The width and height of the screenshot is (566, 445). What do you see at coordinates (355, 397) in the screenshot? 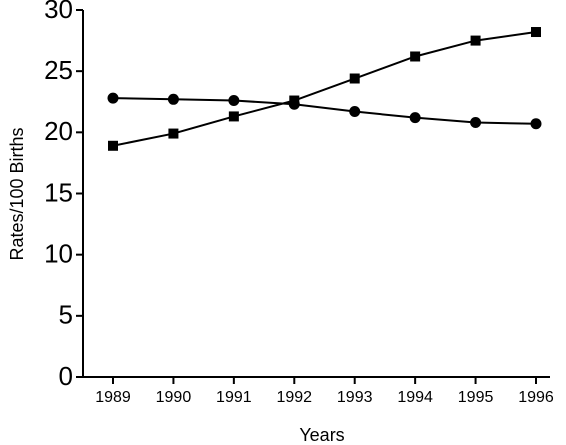
I see `x-tick-label: 1993` at bounding box center [355, 397].